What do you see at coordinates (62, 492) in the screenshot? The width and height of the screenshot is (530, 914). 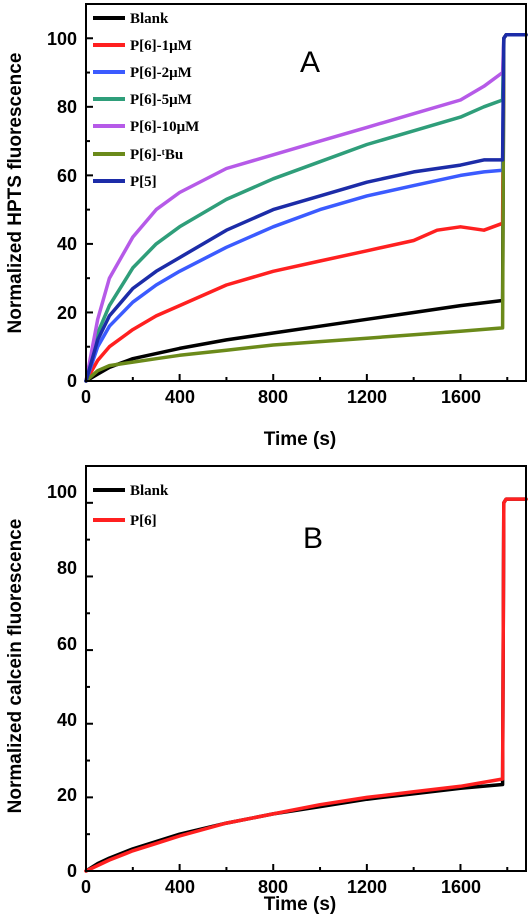 I see `panel-b-y-tick-label-5: 100` at bounding box center [62, 492].